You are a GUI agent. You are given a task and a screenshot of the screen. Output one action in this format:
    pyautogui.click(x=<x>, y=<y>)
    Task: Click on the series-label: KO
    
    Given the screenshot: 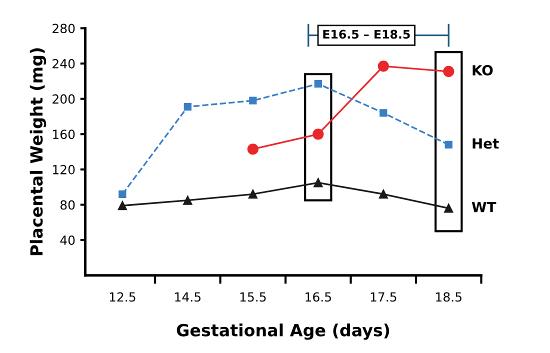 What is the action you would take?
    pyautogui.click(x=482, y=70)
    